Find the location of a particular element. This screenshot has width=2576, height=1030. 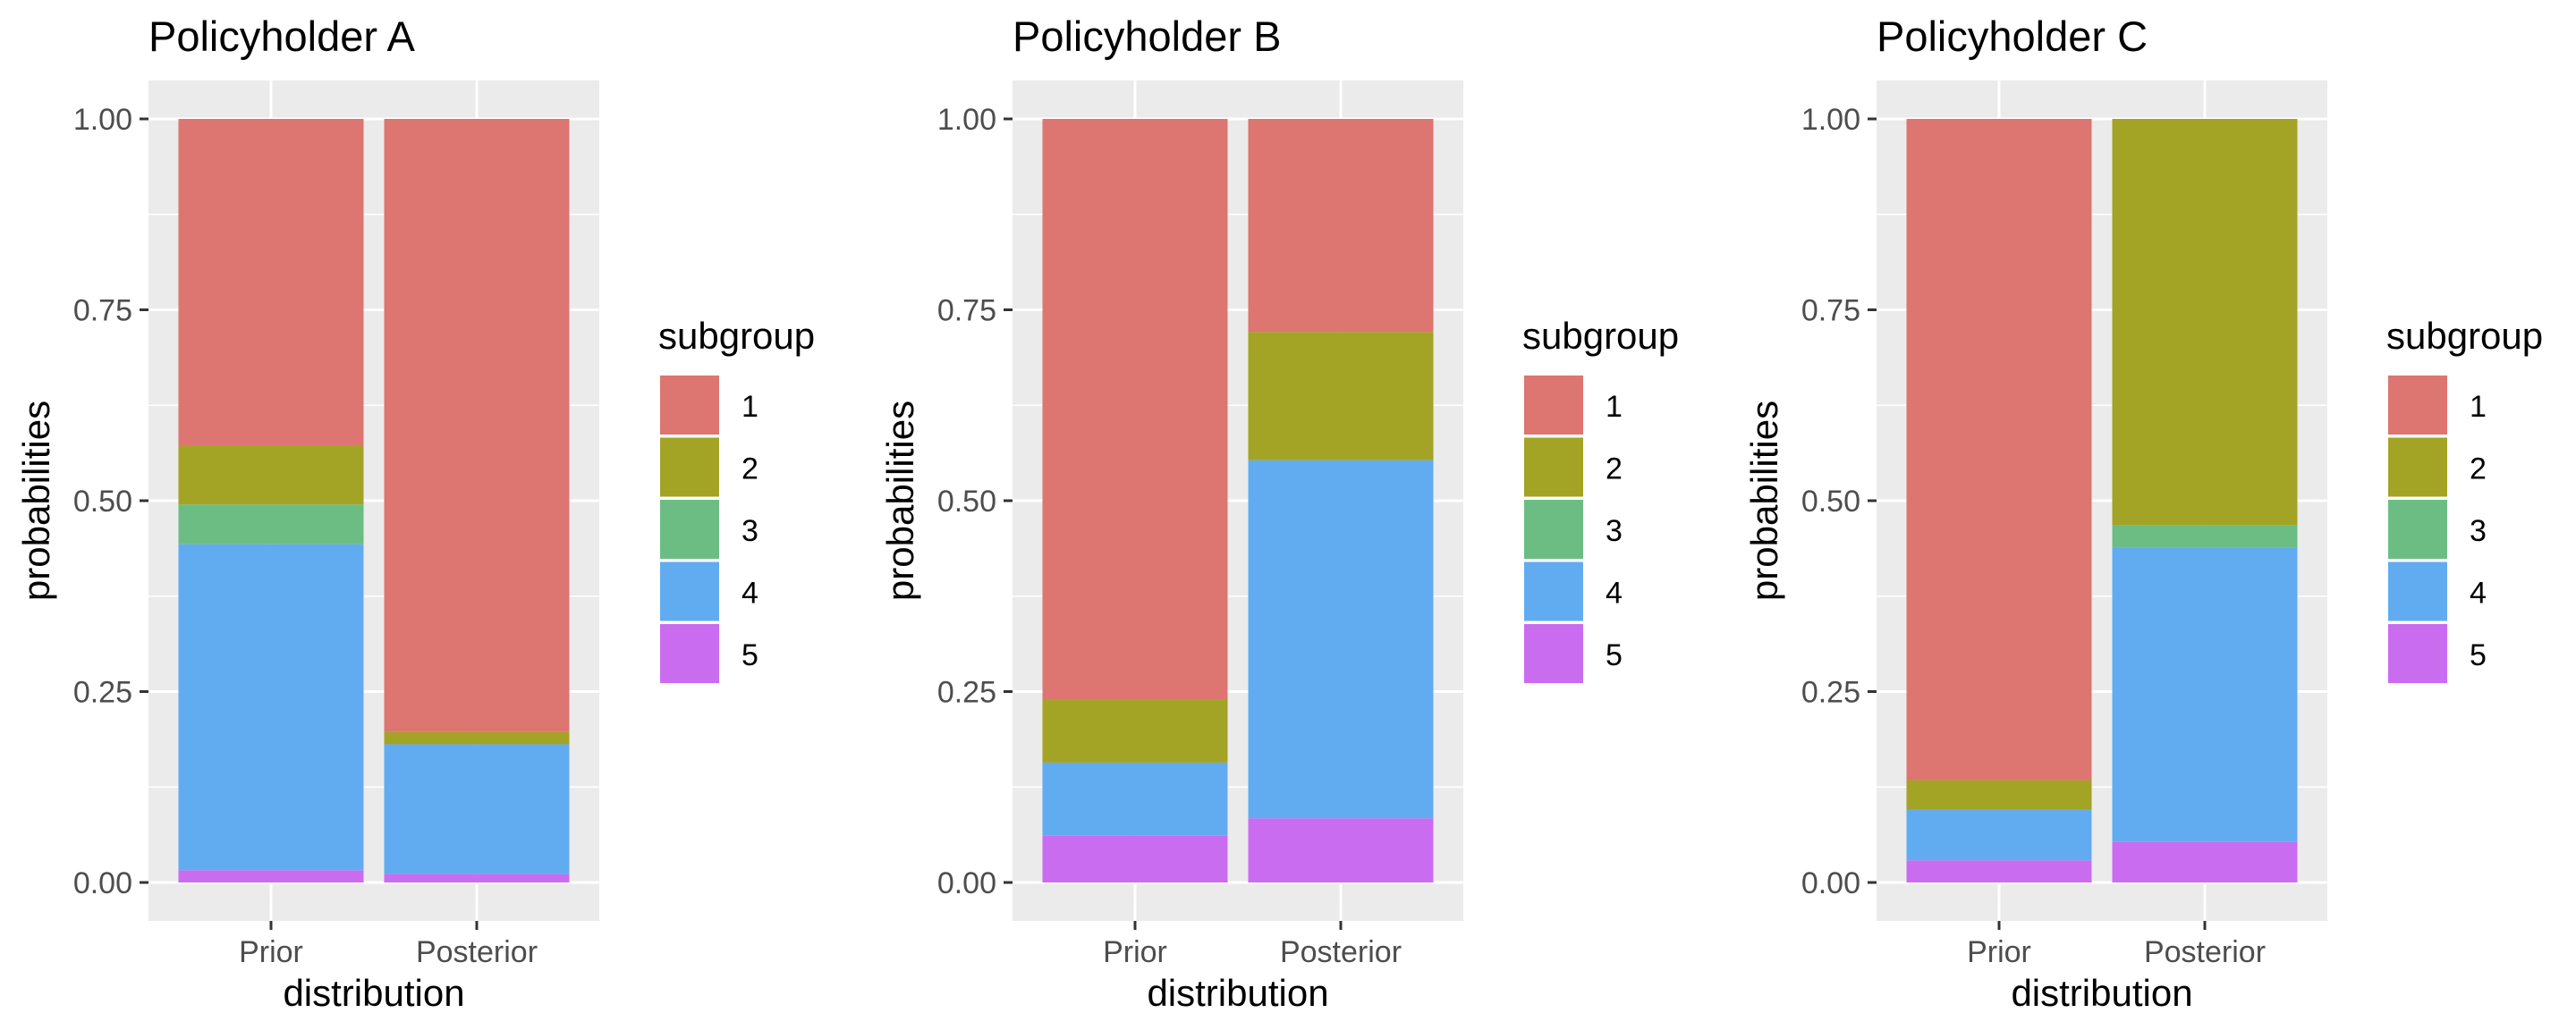

panel-title: Policyholder A is located at coordinates (281, 36).